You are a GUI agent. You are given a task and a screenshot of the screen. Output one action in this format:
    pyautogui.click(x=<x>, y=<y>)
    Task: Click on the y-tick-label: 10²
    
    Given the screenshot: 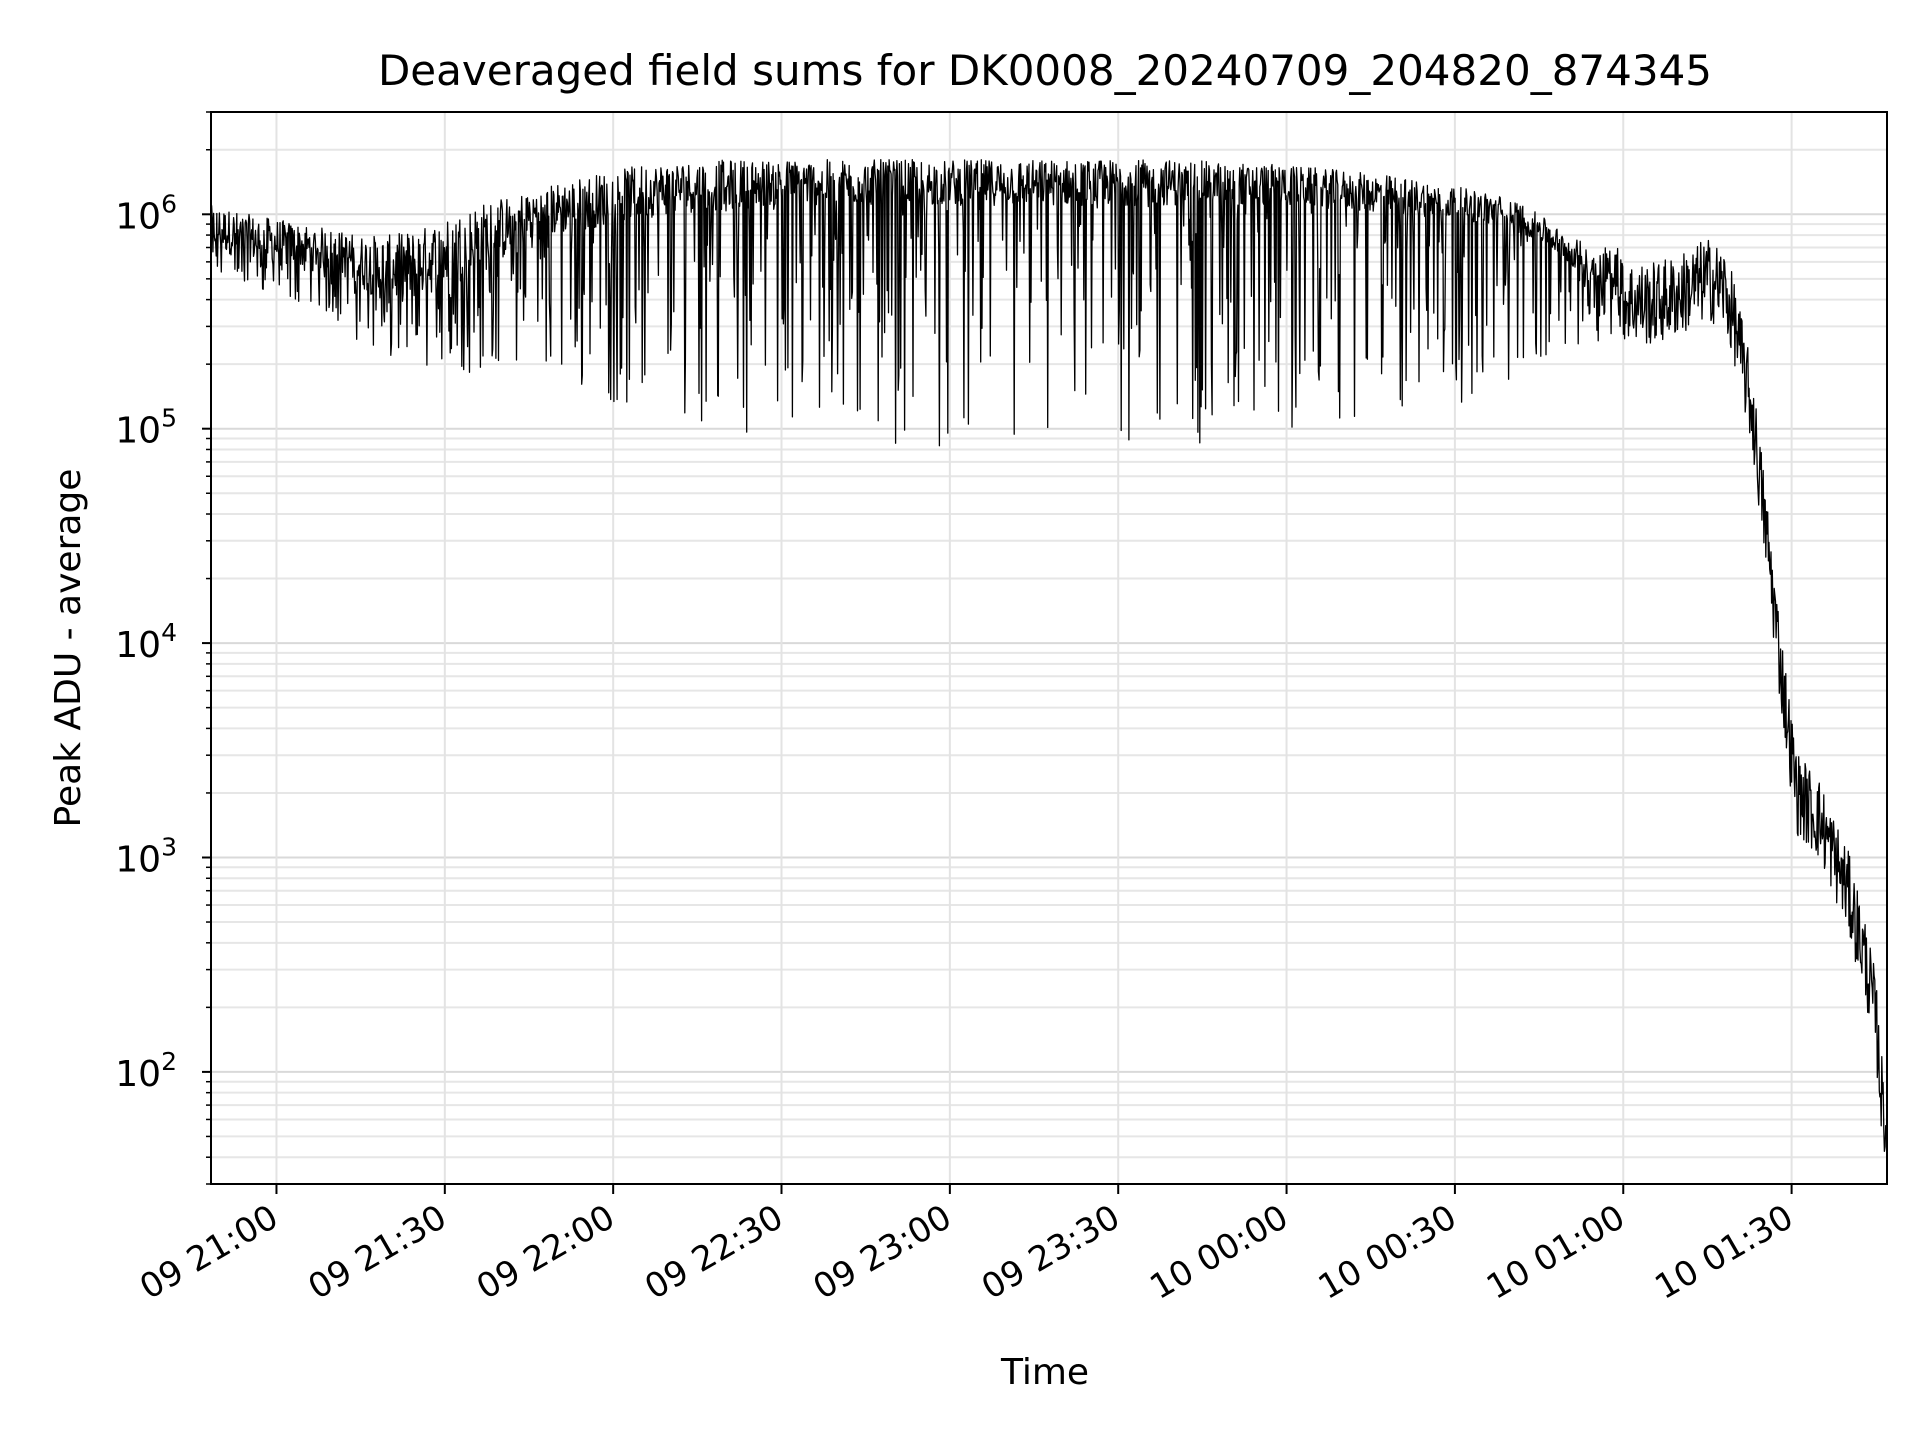 What is the action you would take?
    pyautogui.click(x=146, y=1071)
    